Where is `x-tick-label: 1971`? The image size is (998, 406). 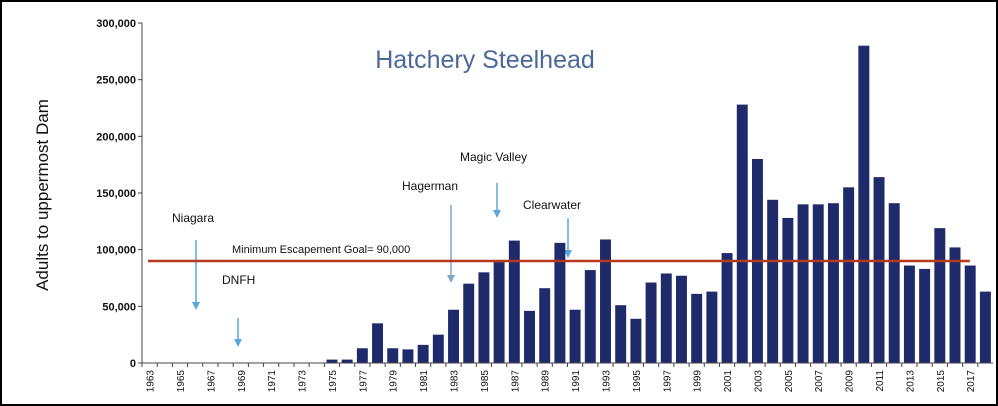 x-tick-label: 1971 is located at coordinates (272, 381).